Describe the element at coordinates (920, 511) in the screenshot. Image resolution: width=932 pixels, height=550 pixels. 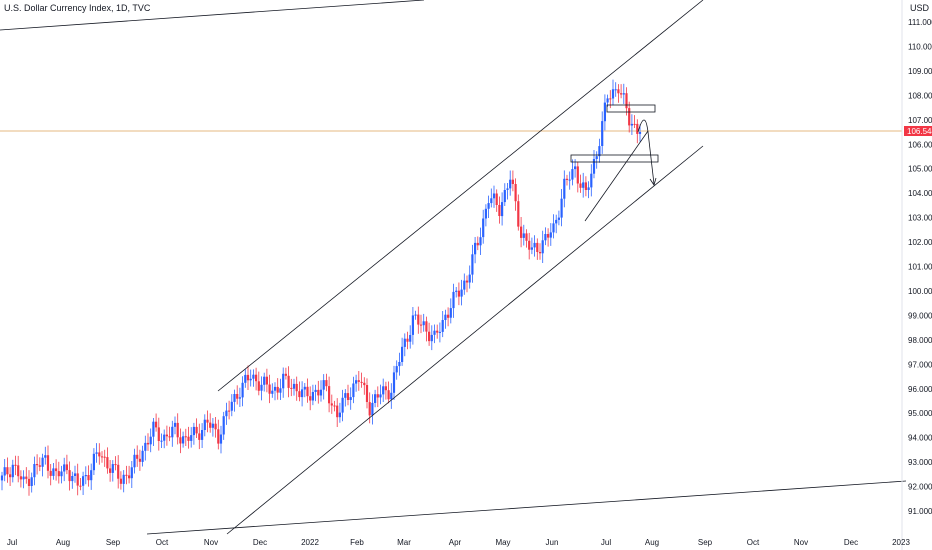
I see `price-tick-label: 91.000` at that location.